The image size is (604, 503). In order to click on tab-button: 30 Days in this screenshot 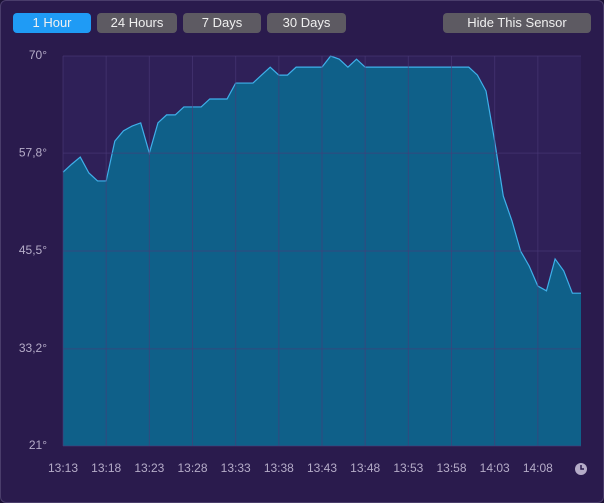, I will do `click(306, 23)`.